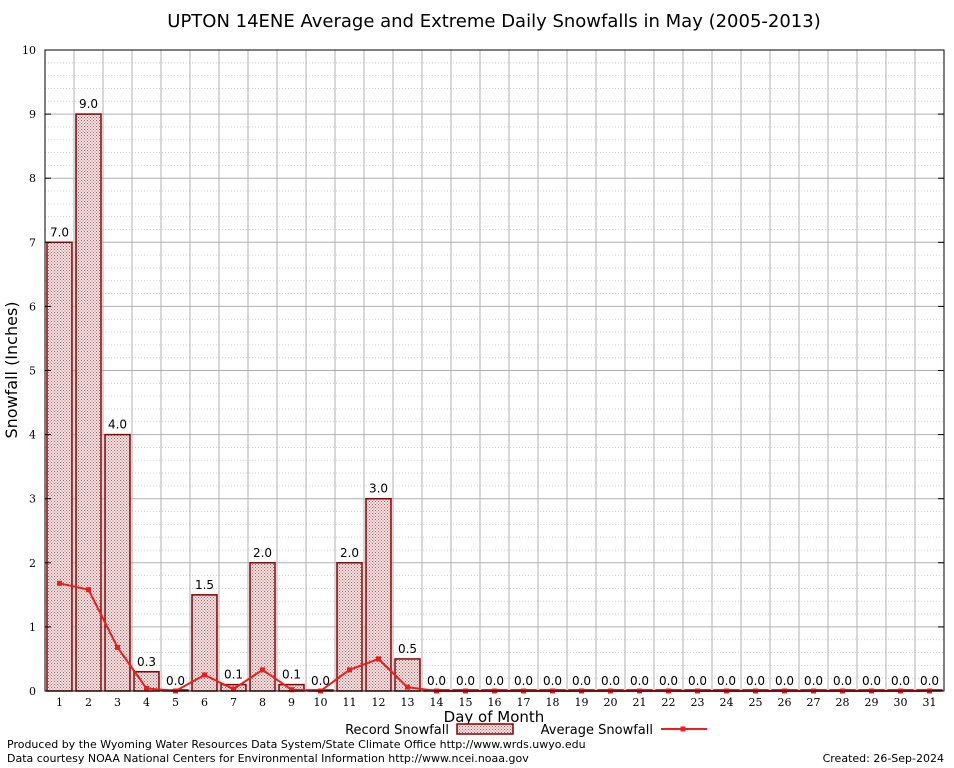 This screenshot has width=954, height=768. What do you see at coordinates (436, 681) in the screenshot?
I see `data-label-day-14: 0.0` at bounding box center [436, 681].